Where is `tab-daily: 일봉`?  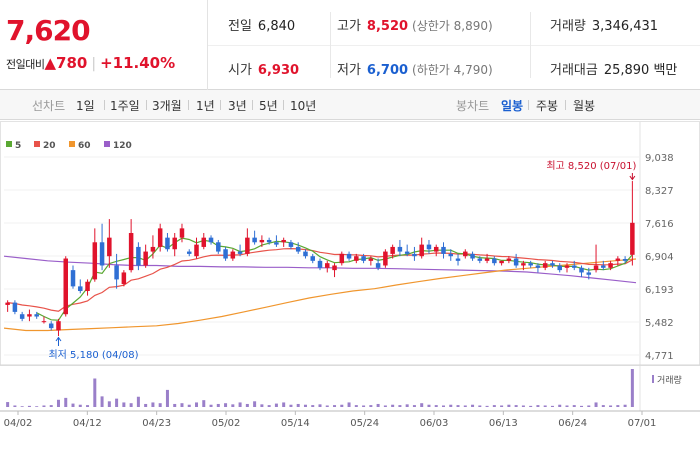
tab-daily: 일봉 is located at coordinates (512, 106).